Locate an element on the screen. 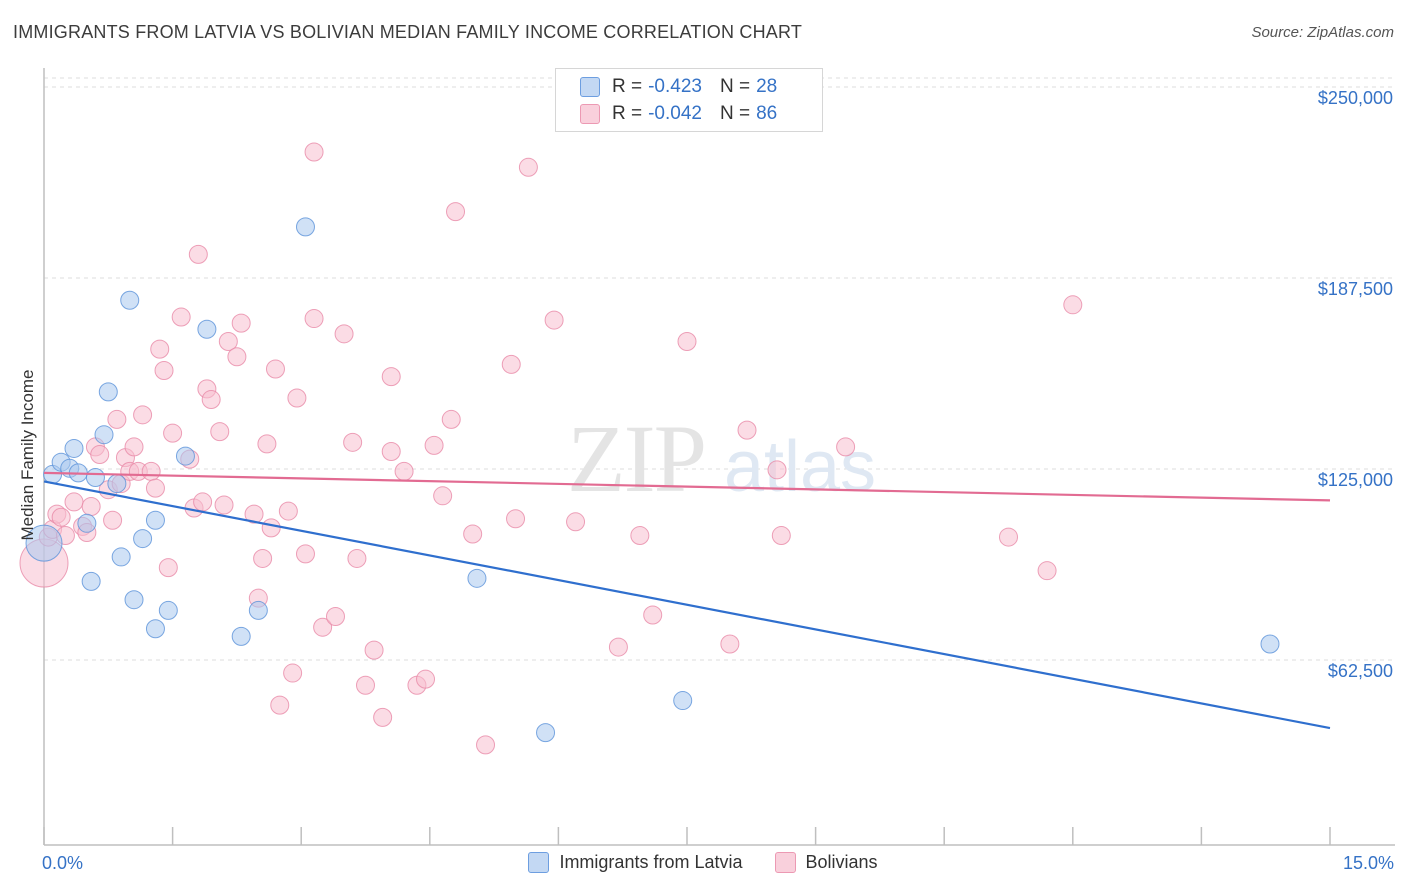  legend-r-label: R = is located at coordinates (627, 113).